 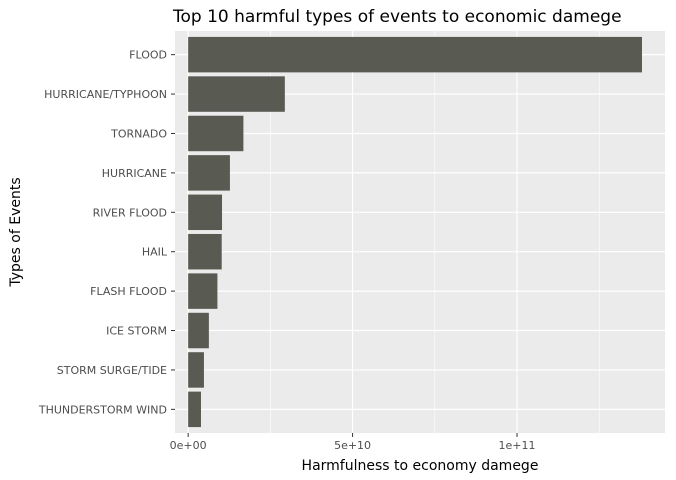 I want to click on y-axis-title: Types of Events, so click(x=16, y=232).